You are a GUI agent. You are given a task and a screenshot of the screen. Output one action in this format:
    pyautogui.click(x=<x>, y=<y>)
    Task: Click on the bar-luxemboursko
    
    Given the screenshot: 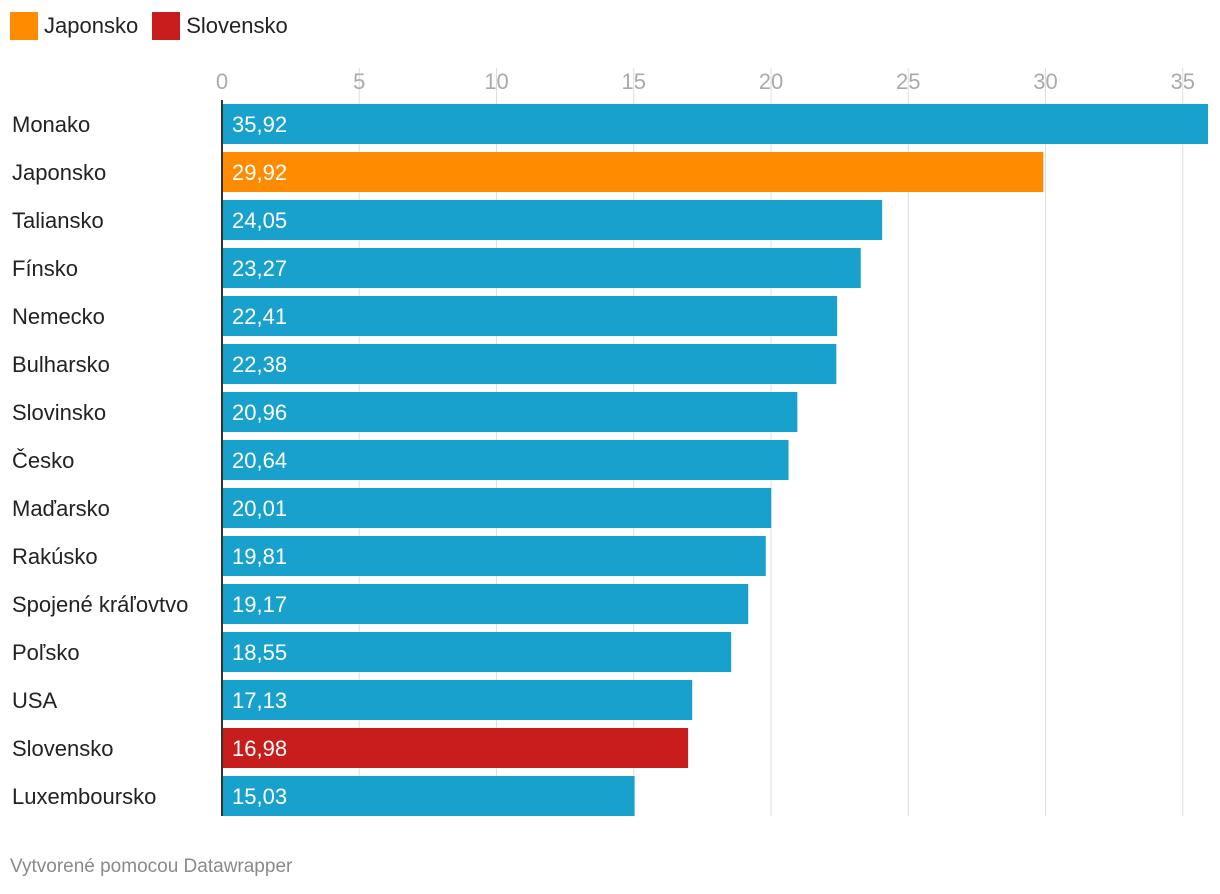 What is the action you would take?
    pyautogui.click(x=428, y=796)
    